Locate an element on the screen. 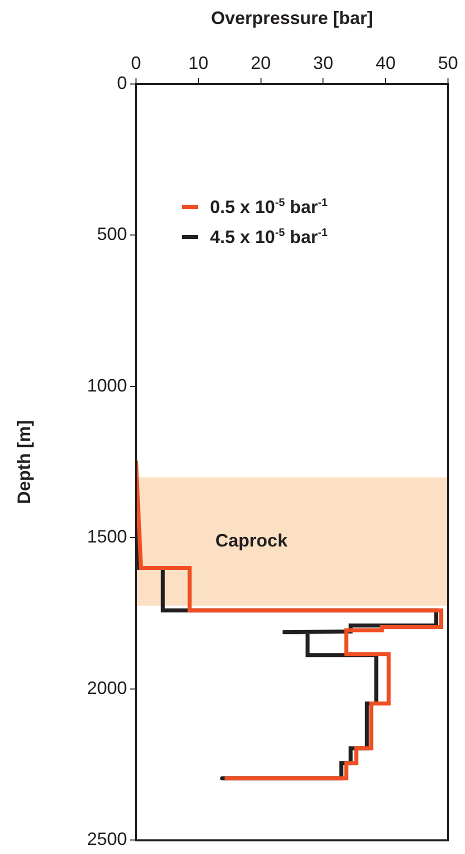  y-tick-label: 500 is located at coordinates (111, 234).